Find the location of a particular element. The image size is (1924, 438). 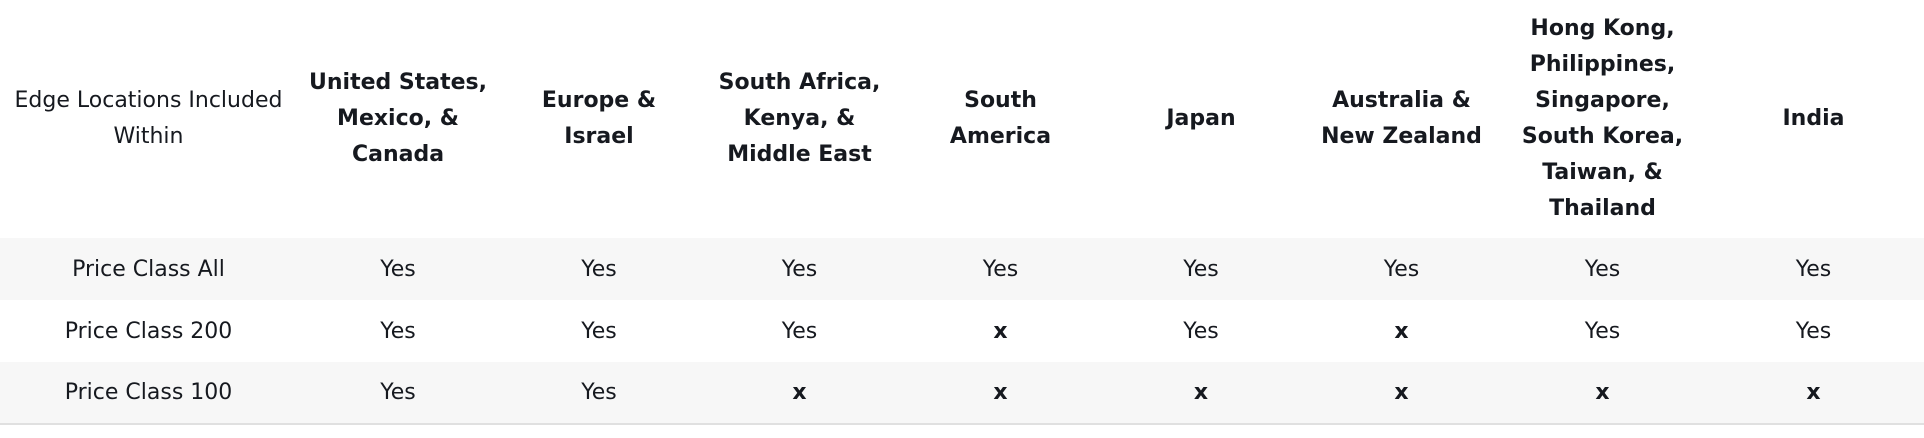

column-header-south-america: South America is located at coordinates (1000, 118).